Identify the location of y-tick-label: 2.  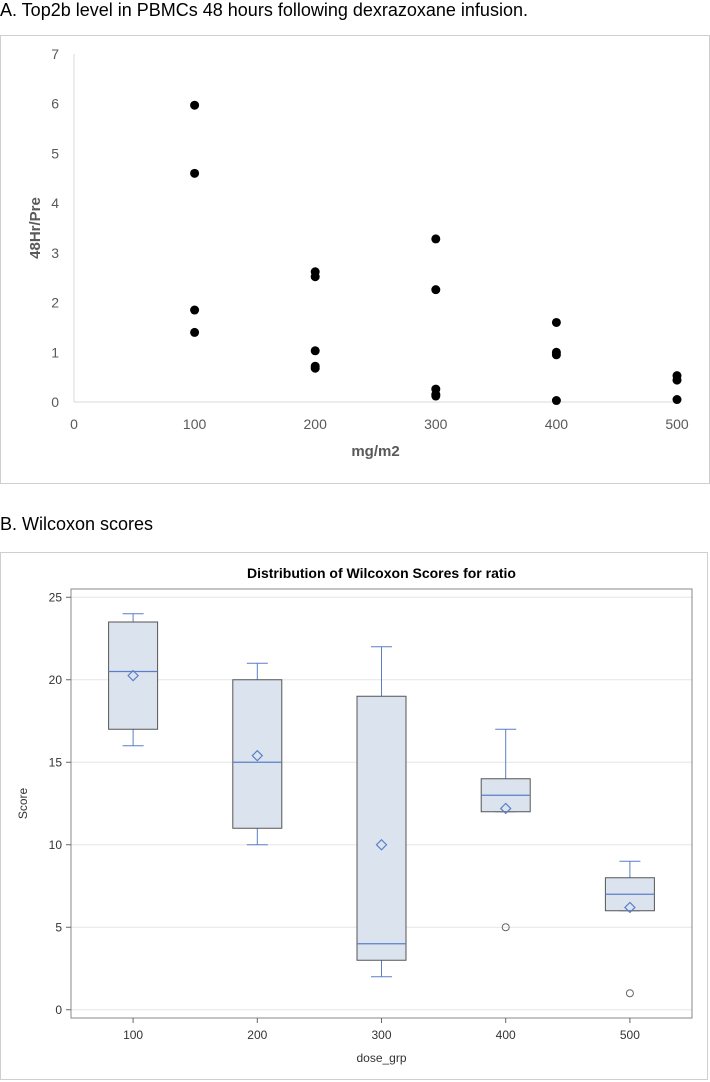
(55, 303).